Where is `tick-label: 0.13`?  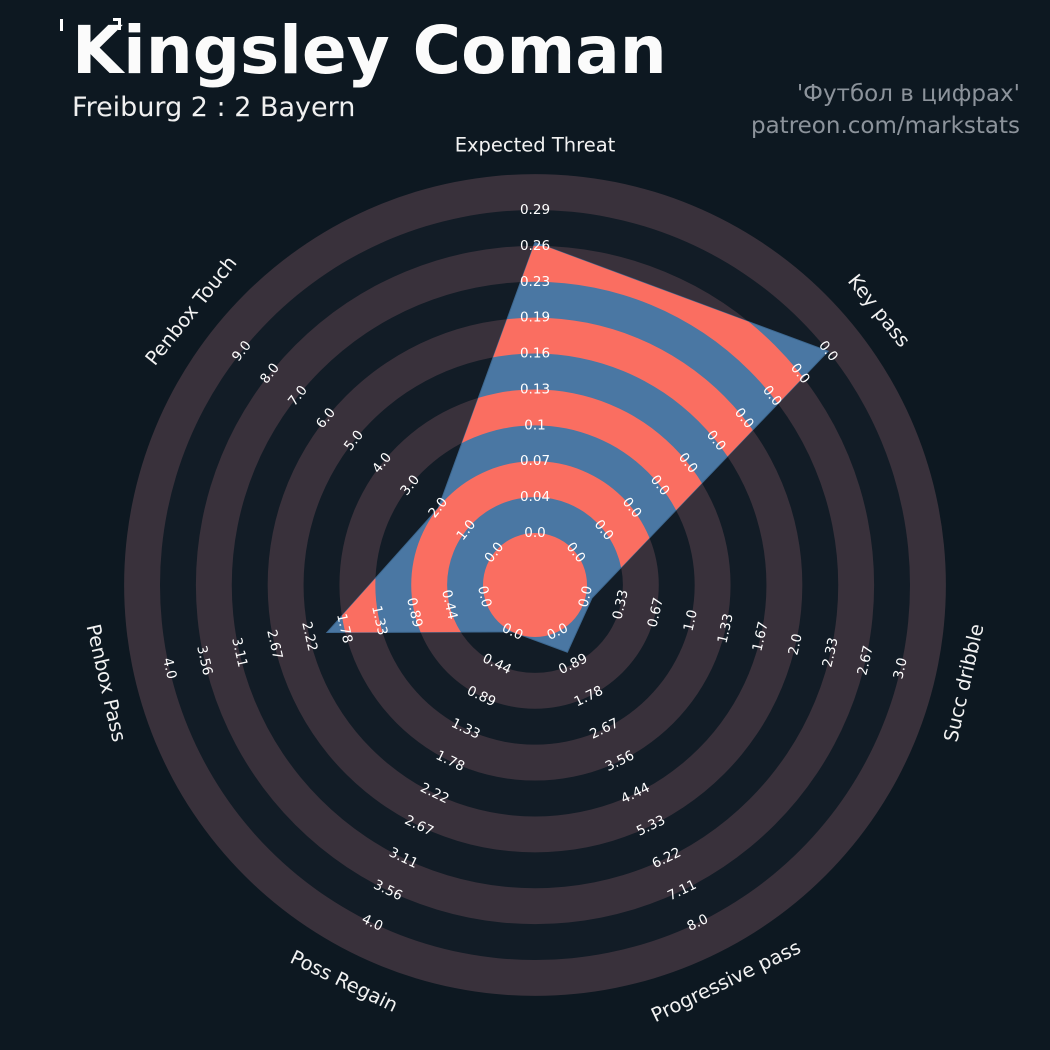 tick-label: 0.13 is located at coordinates (535, 389).